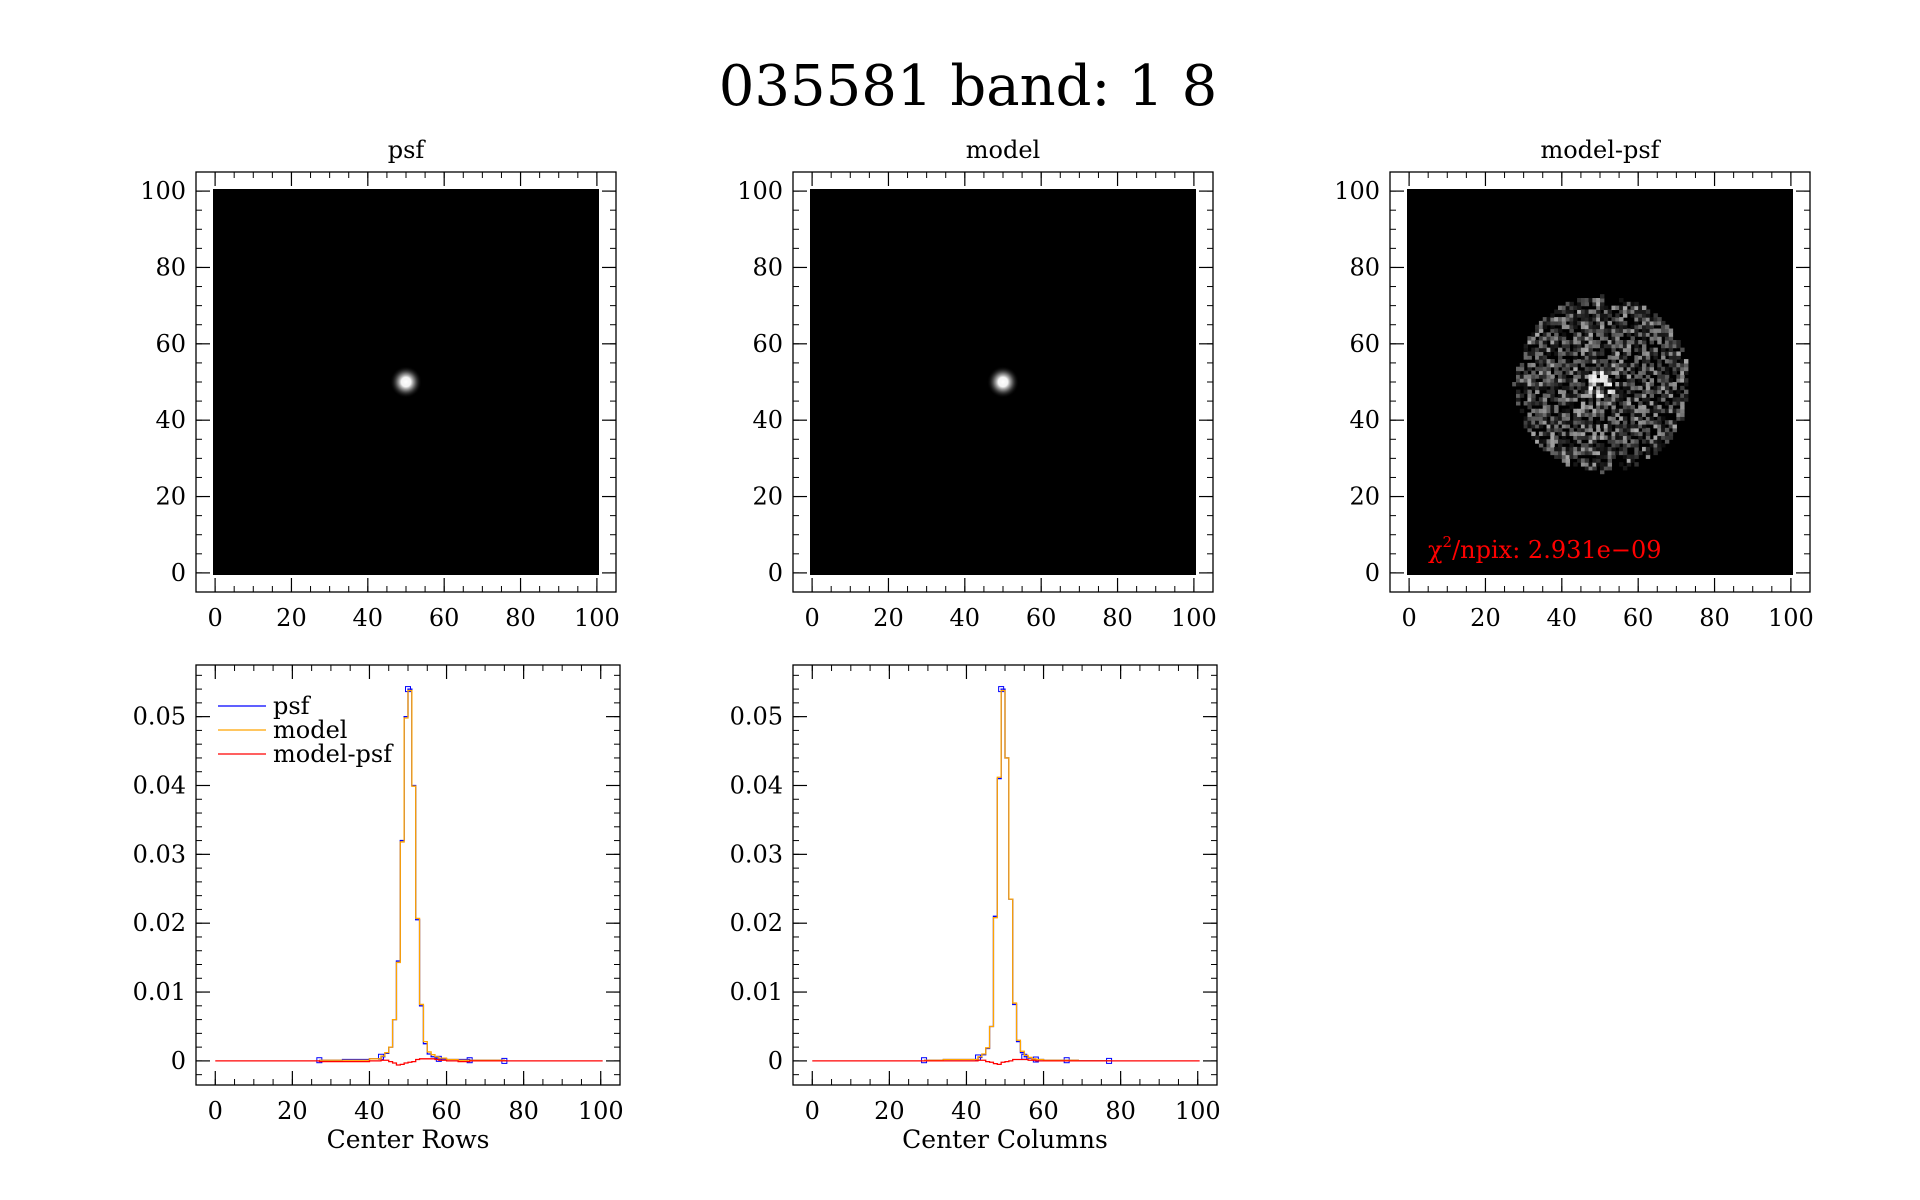 This screenshot has width=1920, height=1200. I want to click on figure-title: 035581 band: 1 8, so click(968, 86).